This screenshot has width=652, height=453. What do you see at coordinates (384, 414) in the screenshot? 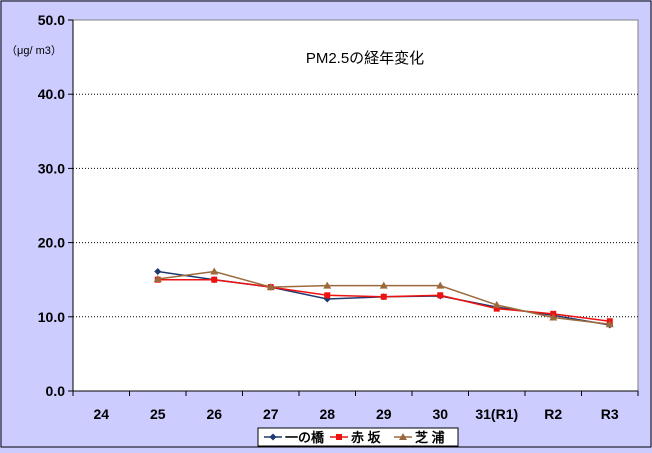
I see `x-tick-label: 29` at bounding box center [384, 414].